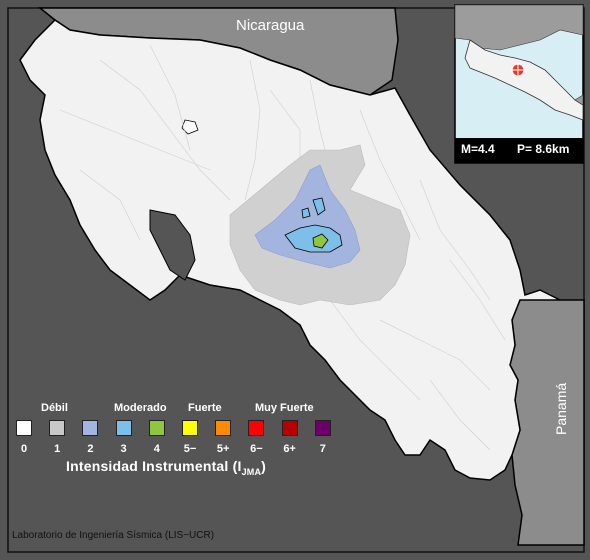 This screenshot has height=560, width=590. I want to click on legend-level-label-3: 3, so click(123, 449).